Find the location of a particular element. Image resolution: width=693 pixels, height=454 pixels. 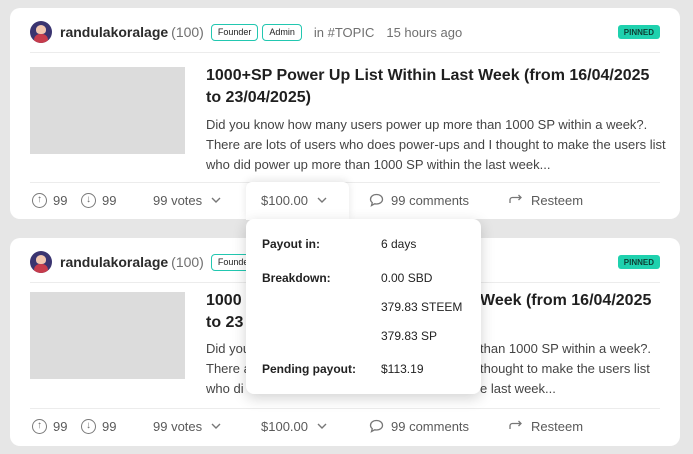

pending-payout-value: $113.19 is located at coordinates (402, 369).